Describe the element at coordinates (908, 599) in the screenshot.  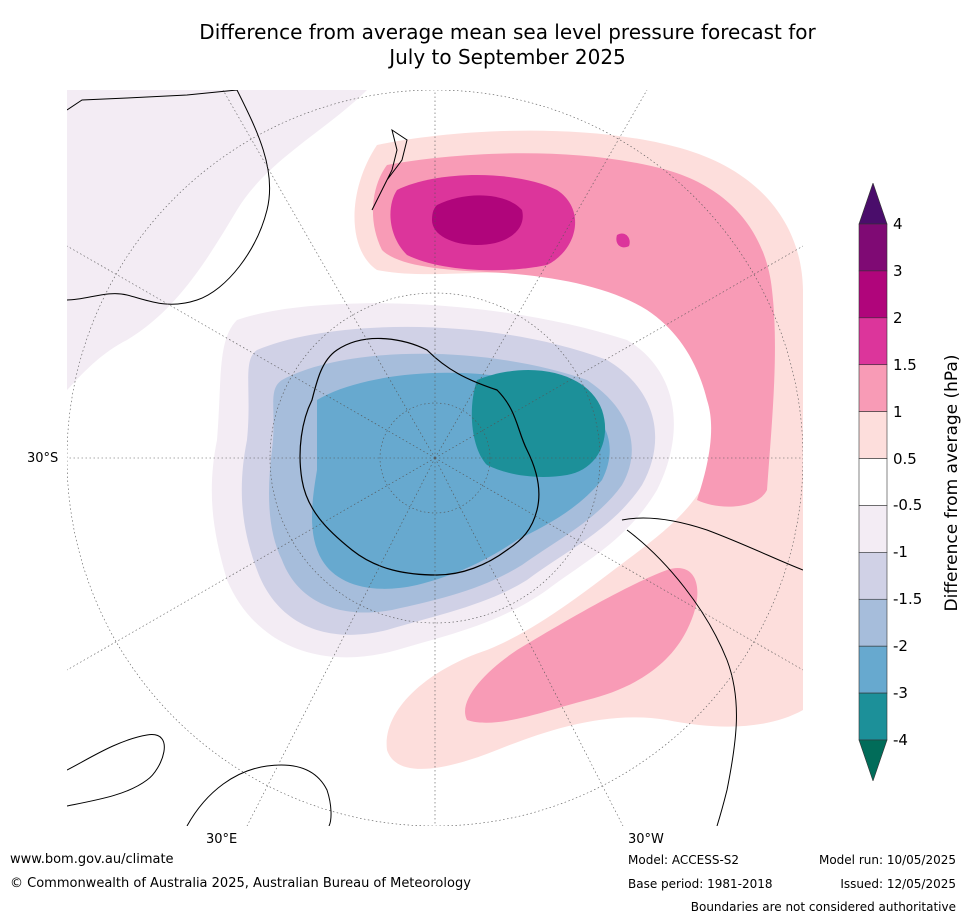
I see `colorbar-tick-label: -1.5` at that location.